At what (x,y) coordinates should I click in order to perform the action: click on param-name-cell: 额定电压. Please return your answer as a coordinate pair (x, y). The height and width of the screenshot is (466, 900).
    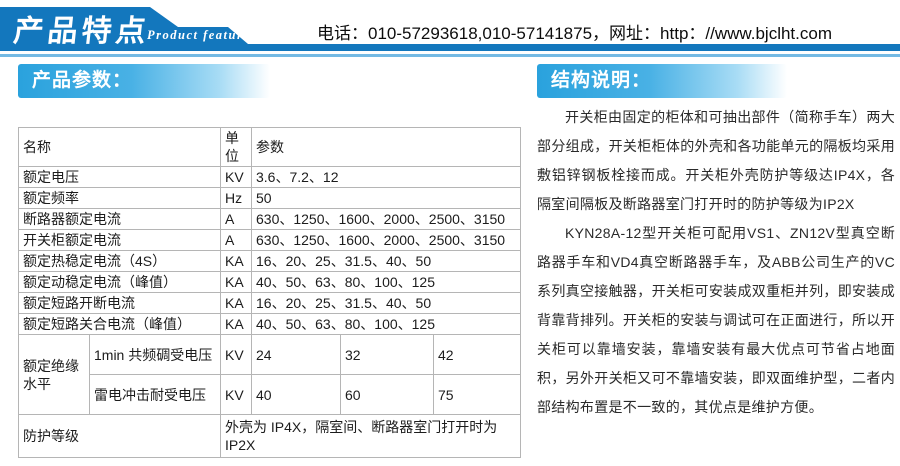
    Looking at the image, I should click on (119, 177).